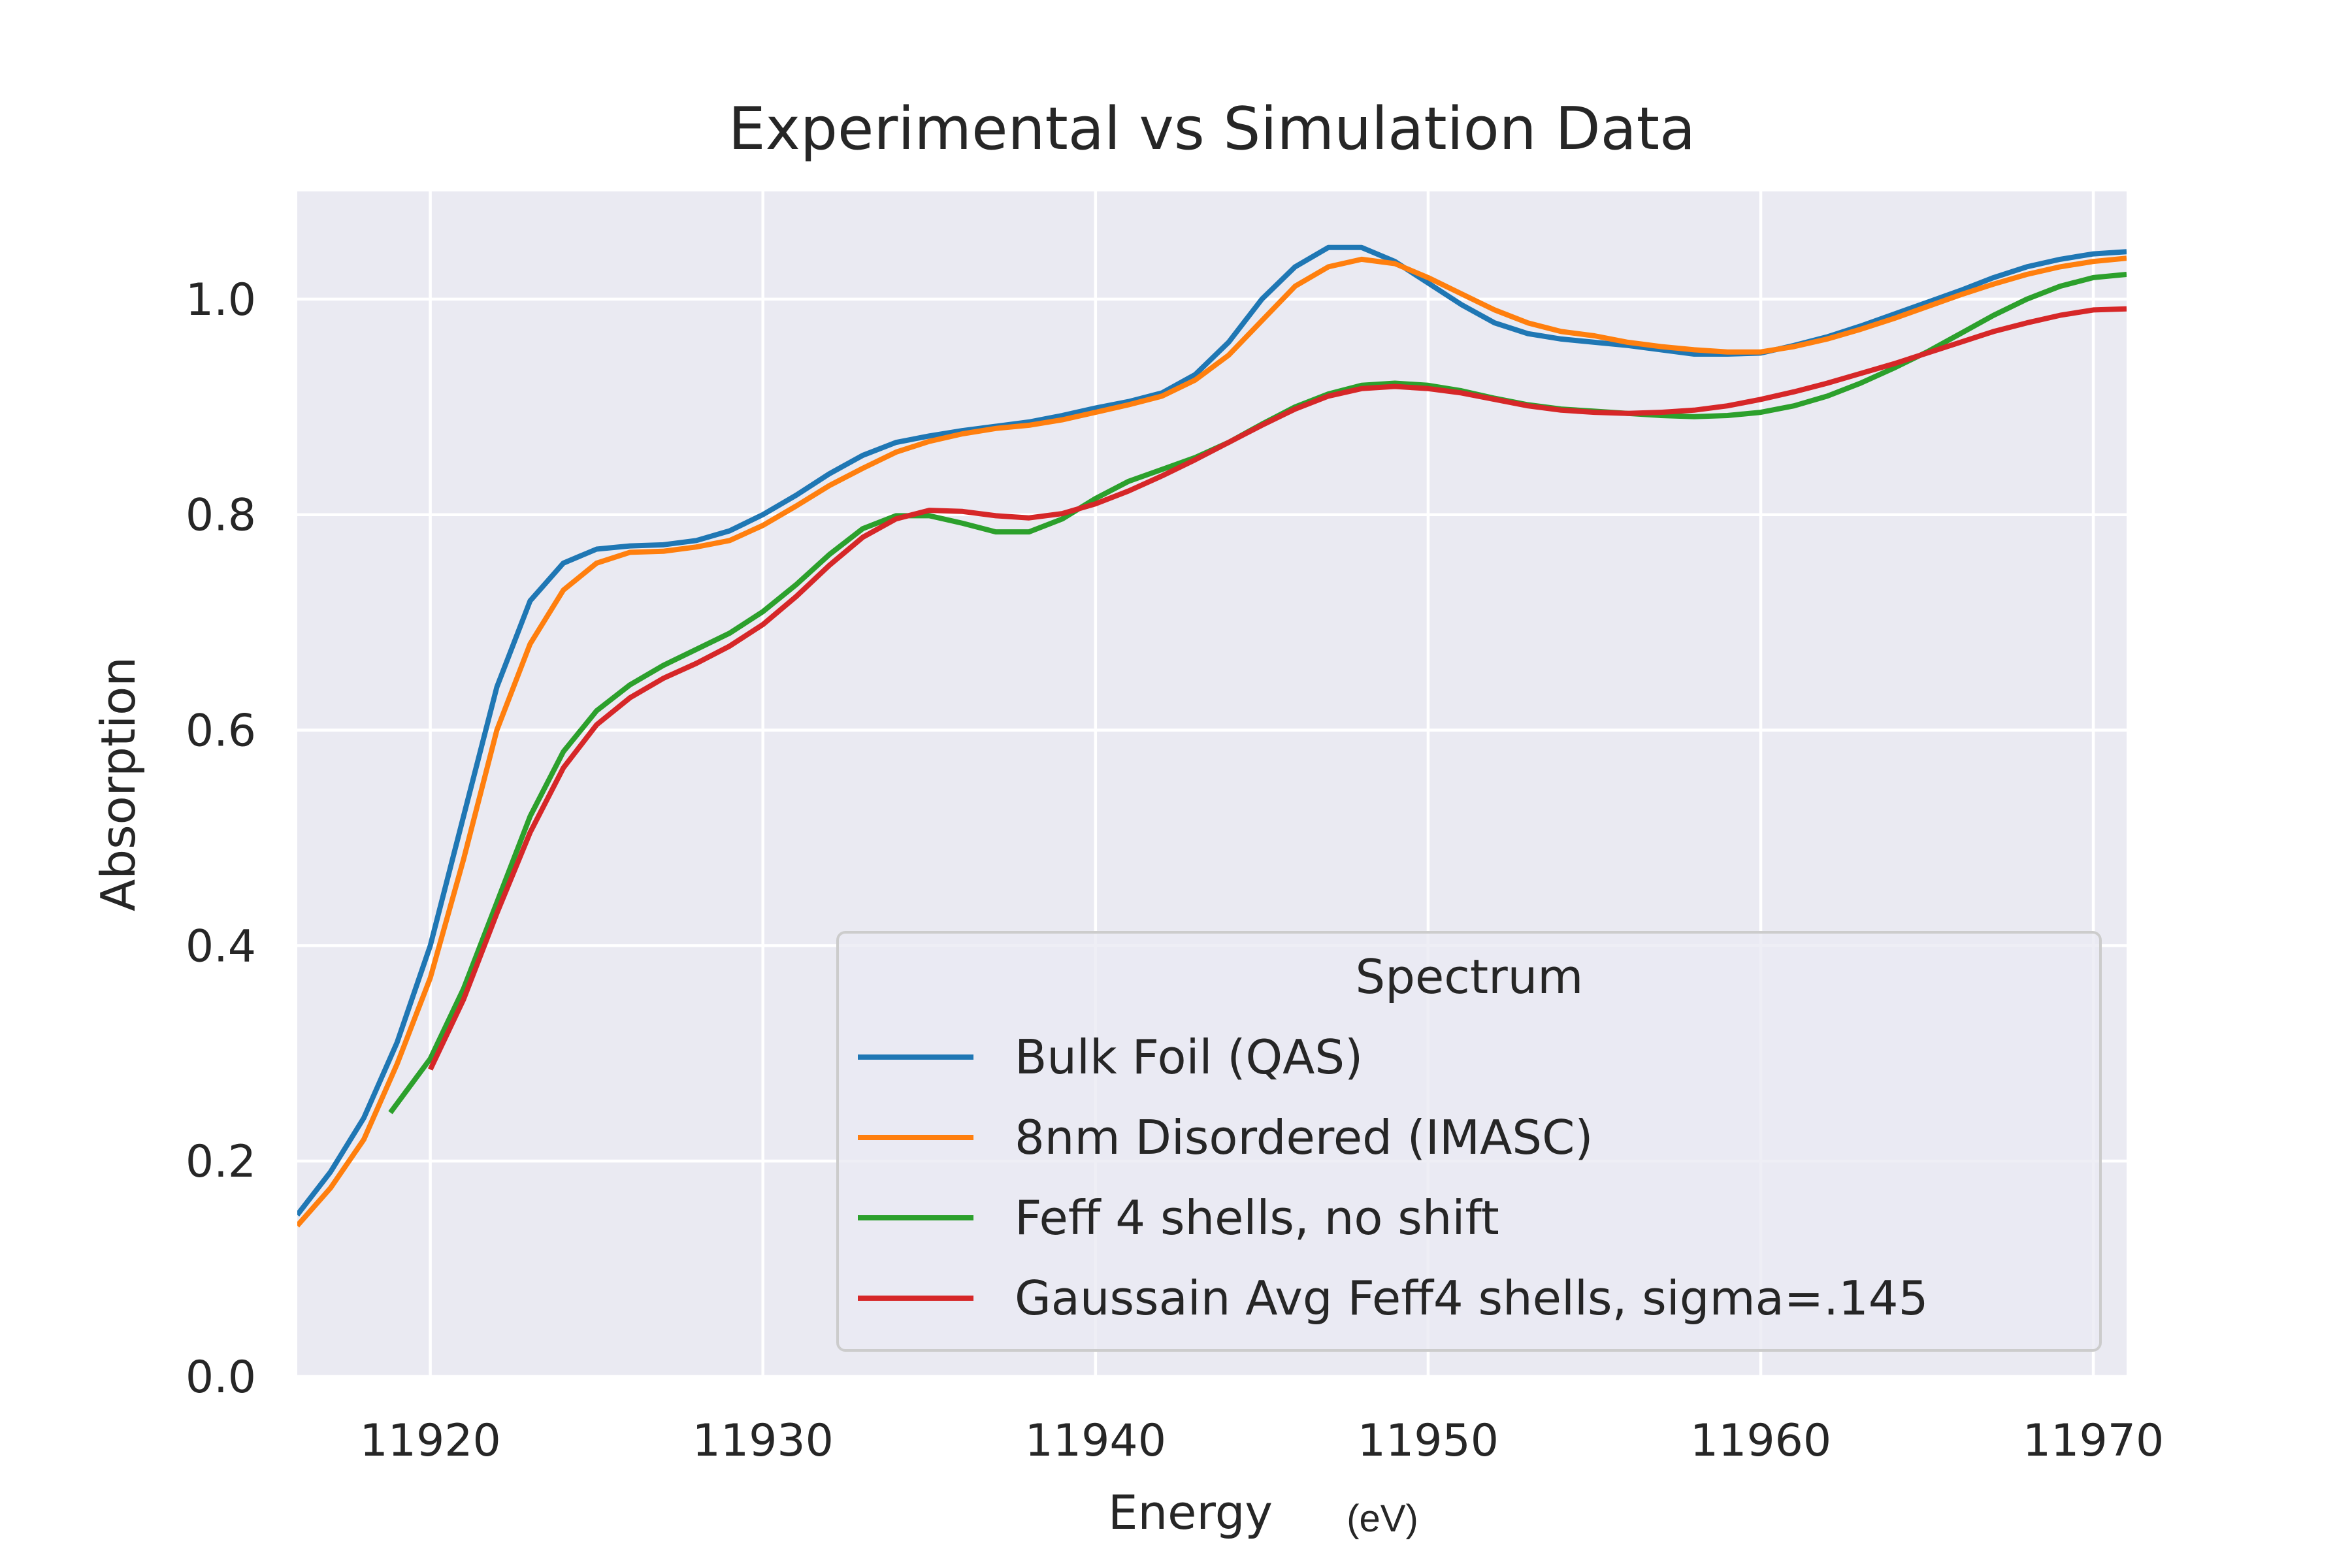  I want to click on x-tick-label: 11950, so click(1428, 1441).